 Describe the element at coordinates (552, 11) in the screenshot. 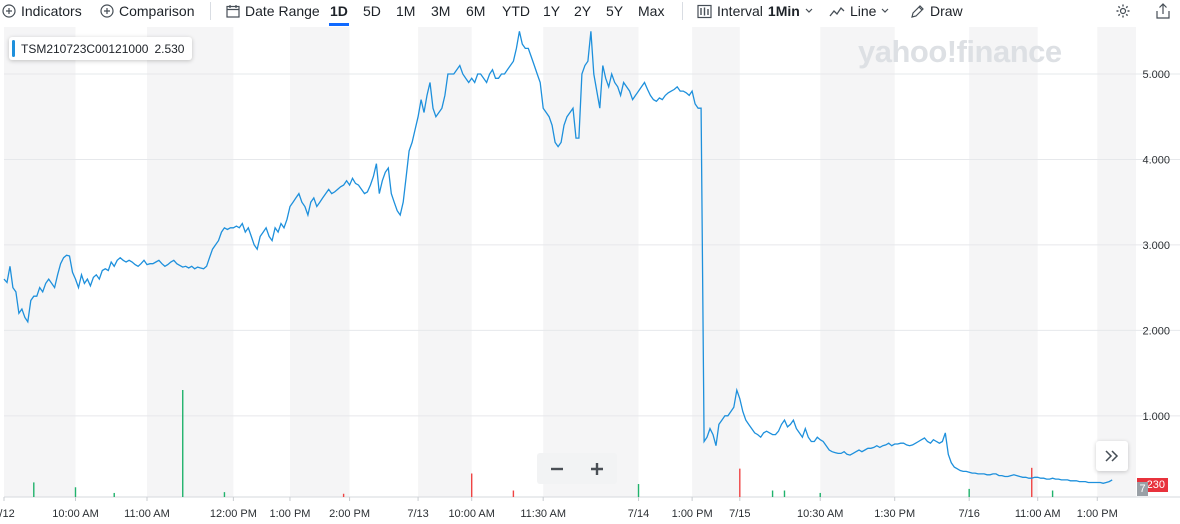

I see `range-1y: 1Y` at that location.